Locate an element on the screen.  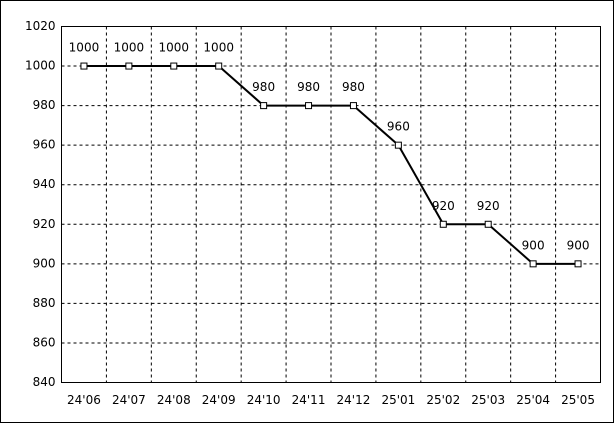
x-tick-label: 24'11 is located at coordinates (309, 400).